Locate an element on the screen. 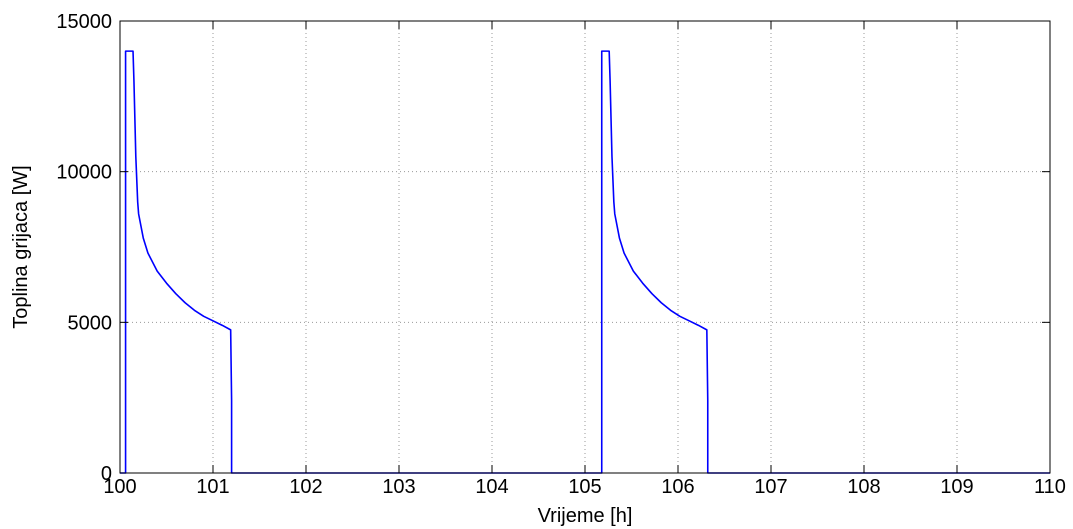 This screenshot has height=529, width=1073. y-tick-label: 15000 is located at coordinates (84, 22).